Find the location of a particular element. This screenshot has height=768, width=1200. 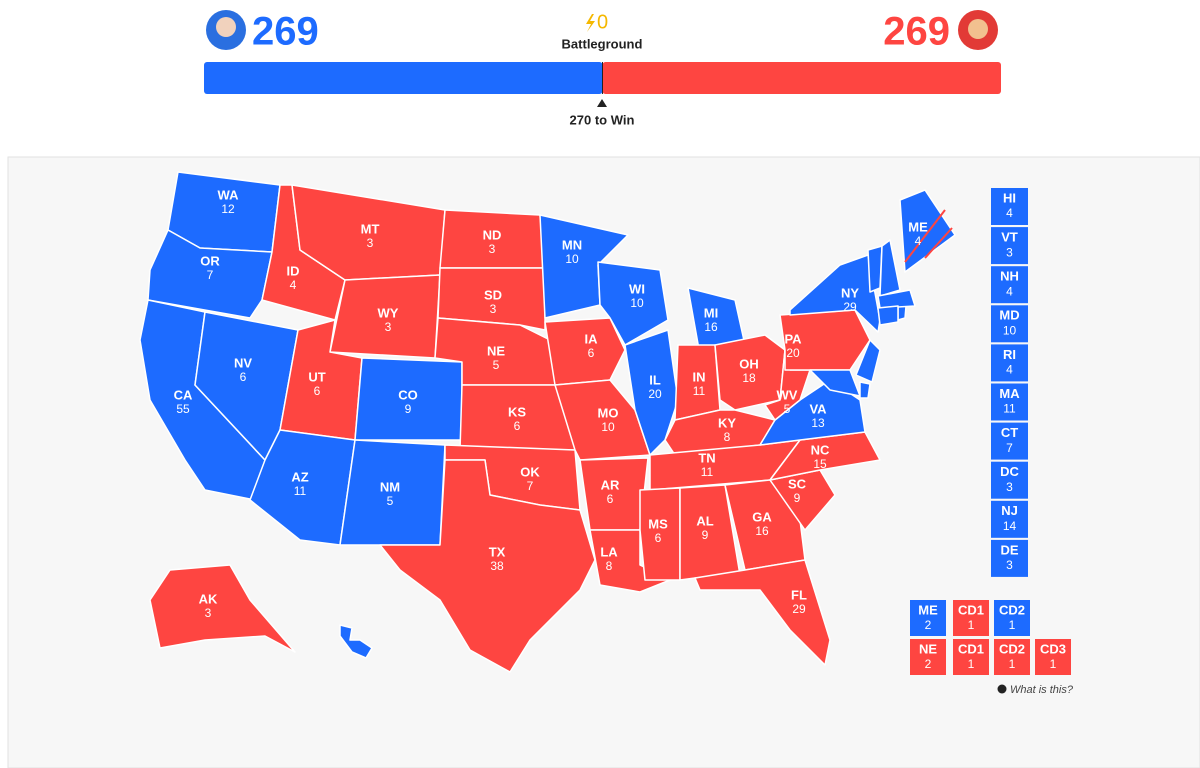

state-abbr: NC is located at coordinates (820, 449).